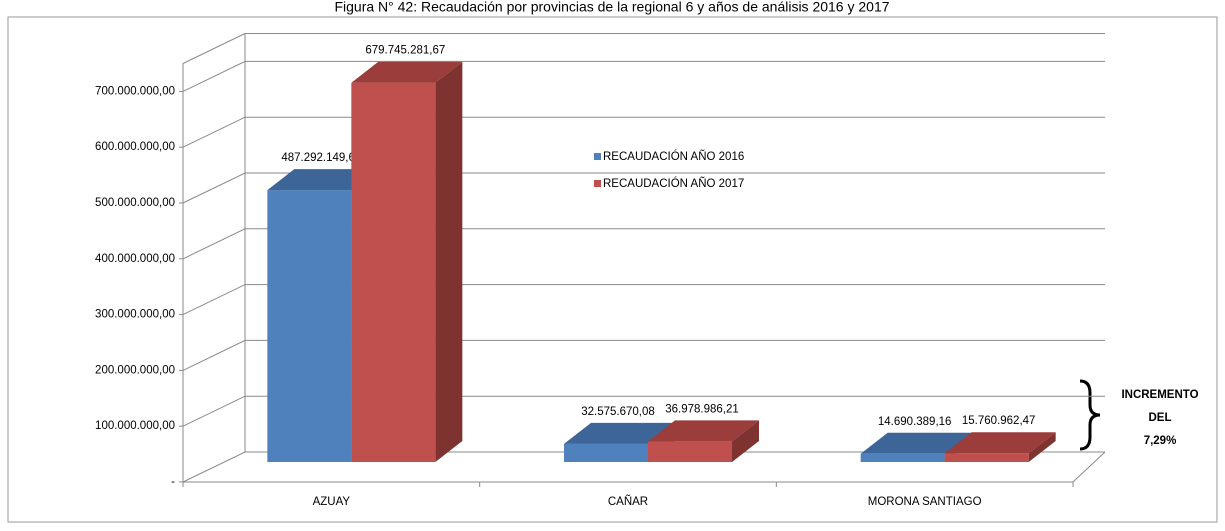 The width and height of the screenshot is (1225, 531). Describe the element at coordinates (135, 315) in the screenshot. I see `y-tick-label: 300.000.000,00` at that location.